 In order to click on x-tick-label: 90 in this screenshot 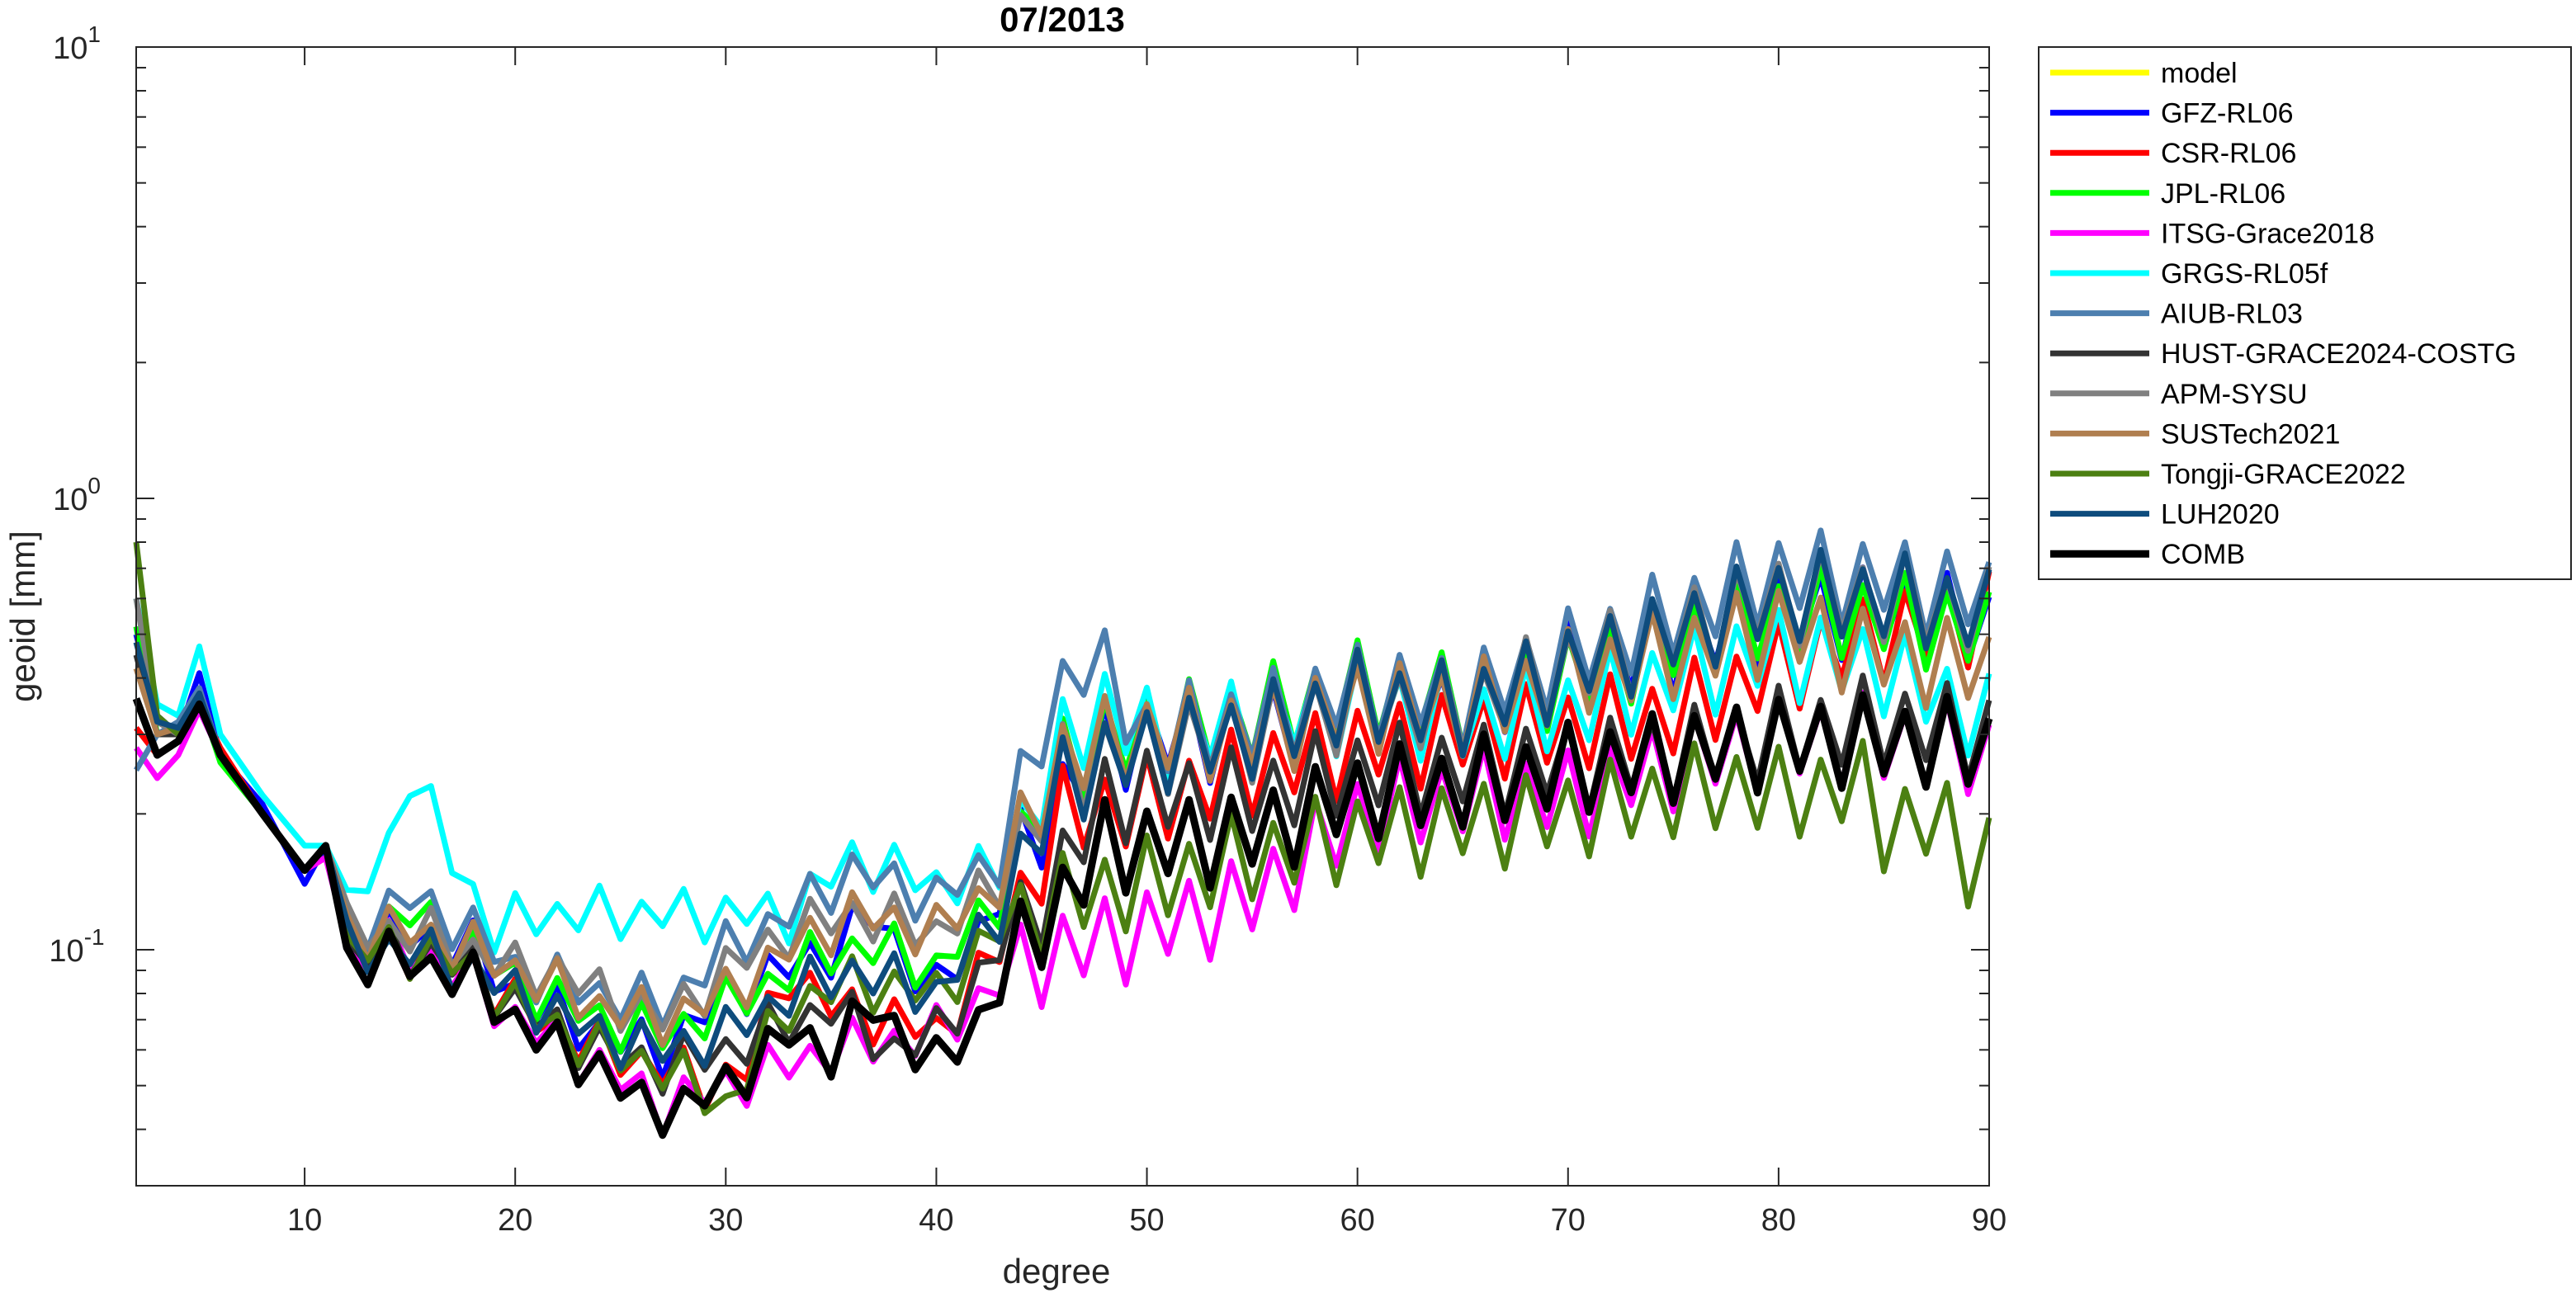, I will do `click(1989, 1220)`.